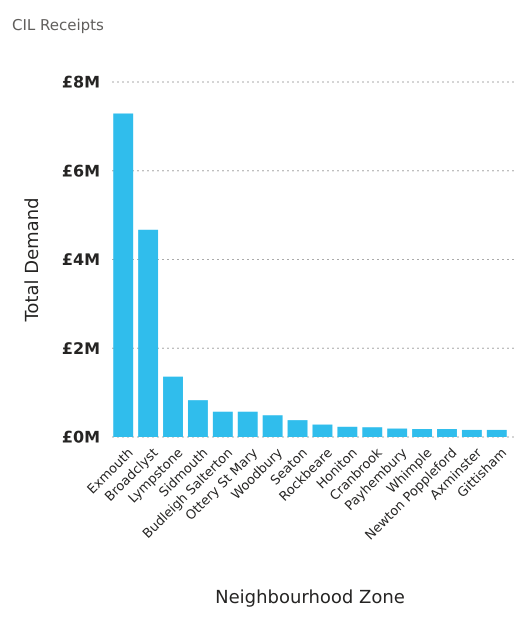  Describe the element at coordinates (32, 260) in the screenshot. I see `y-axis-title: Total Demand` at that location.